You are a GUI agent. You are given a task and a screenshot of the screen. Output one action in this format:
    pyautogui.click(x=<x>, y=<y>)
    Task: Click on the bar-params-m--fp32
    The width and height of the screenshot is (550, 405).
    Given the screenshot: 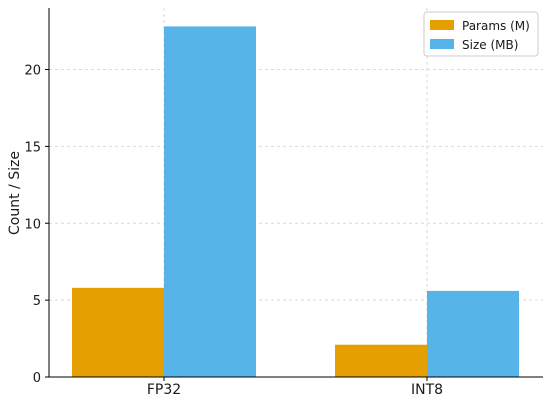 What is the action you would take?
    pyautogui.click(x=118, y=332)
    